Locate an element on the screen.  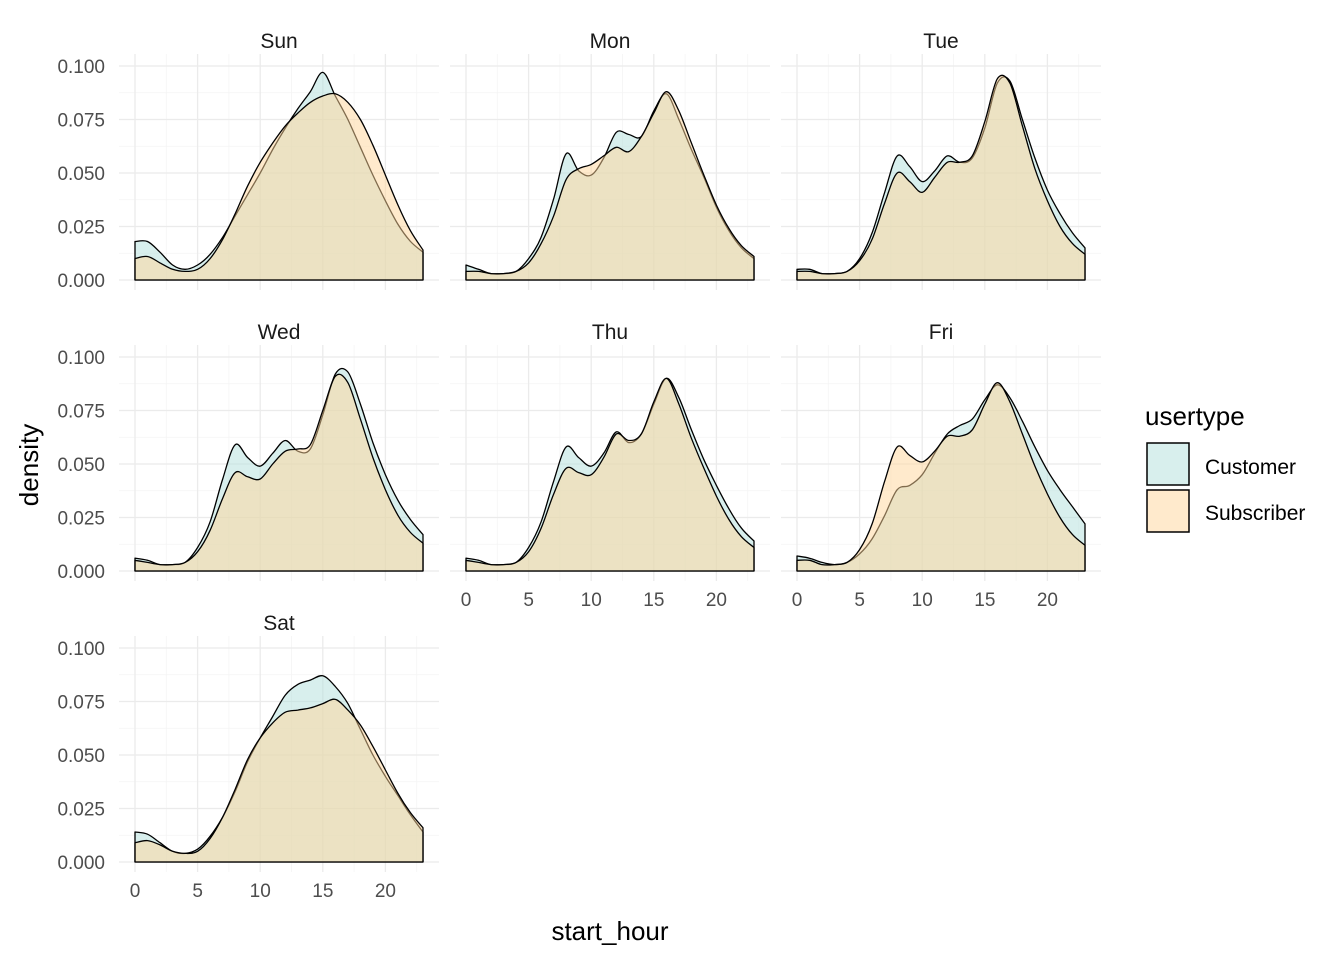
facet-label-tue: Tue is located at coordinates (940, 41).